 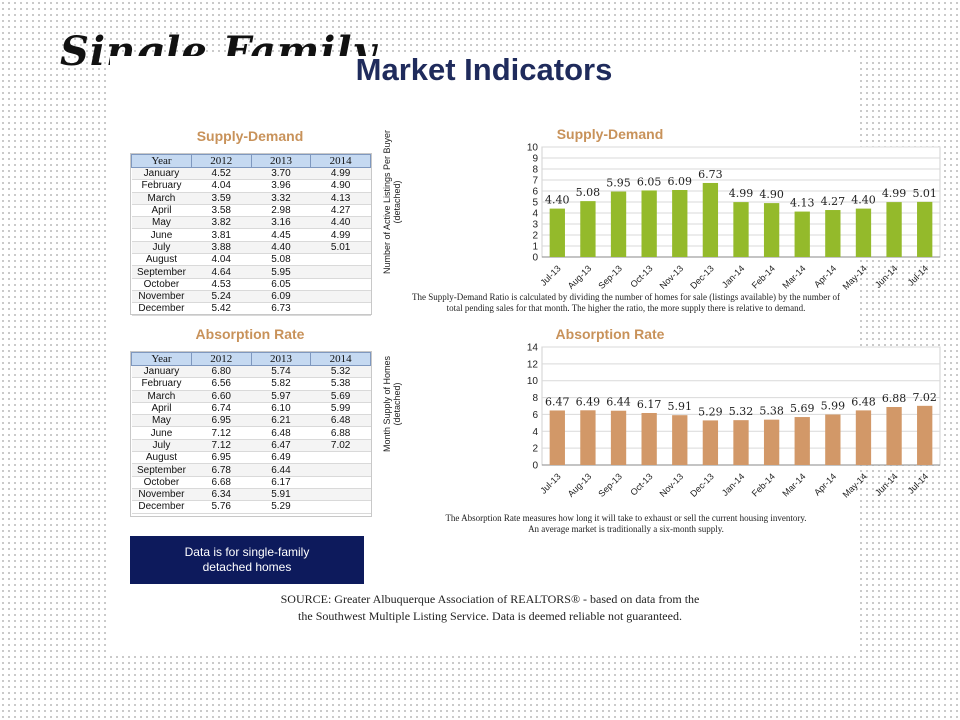 What do you see at coordinates (161, 161) in the screenshot?
I see `supply-demand-header-year: Year` at bounding box center [161, 161].